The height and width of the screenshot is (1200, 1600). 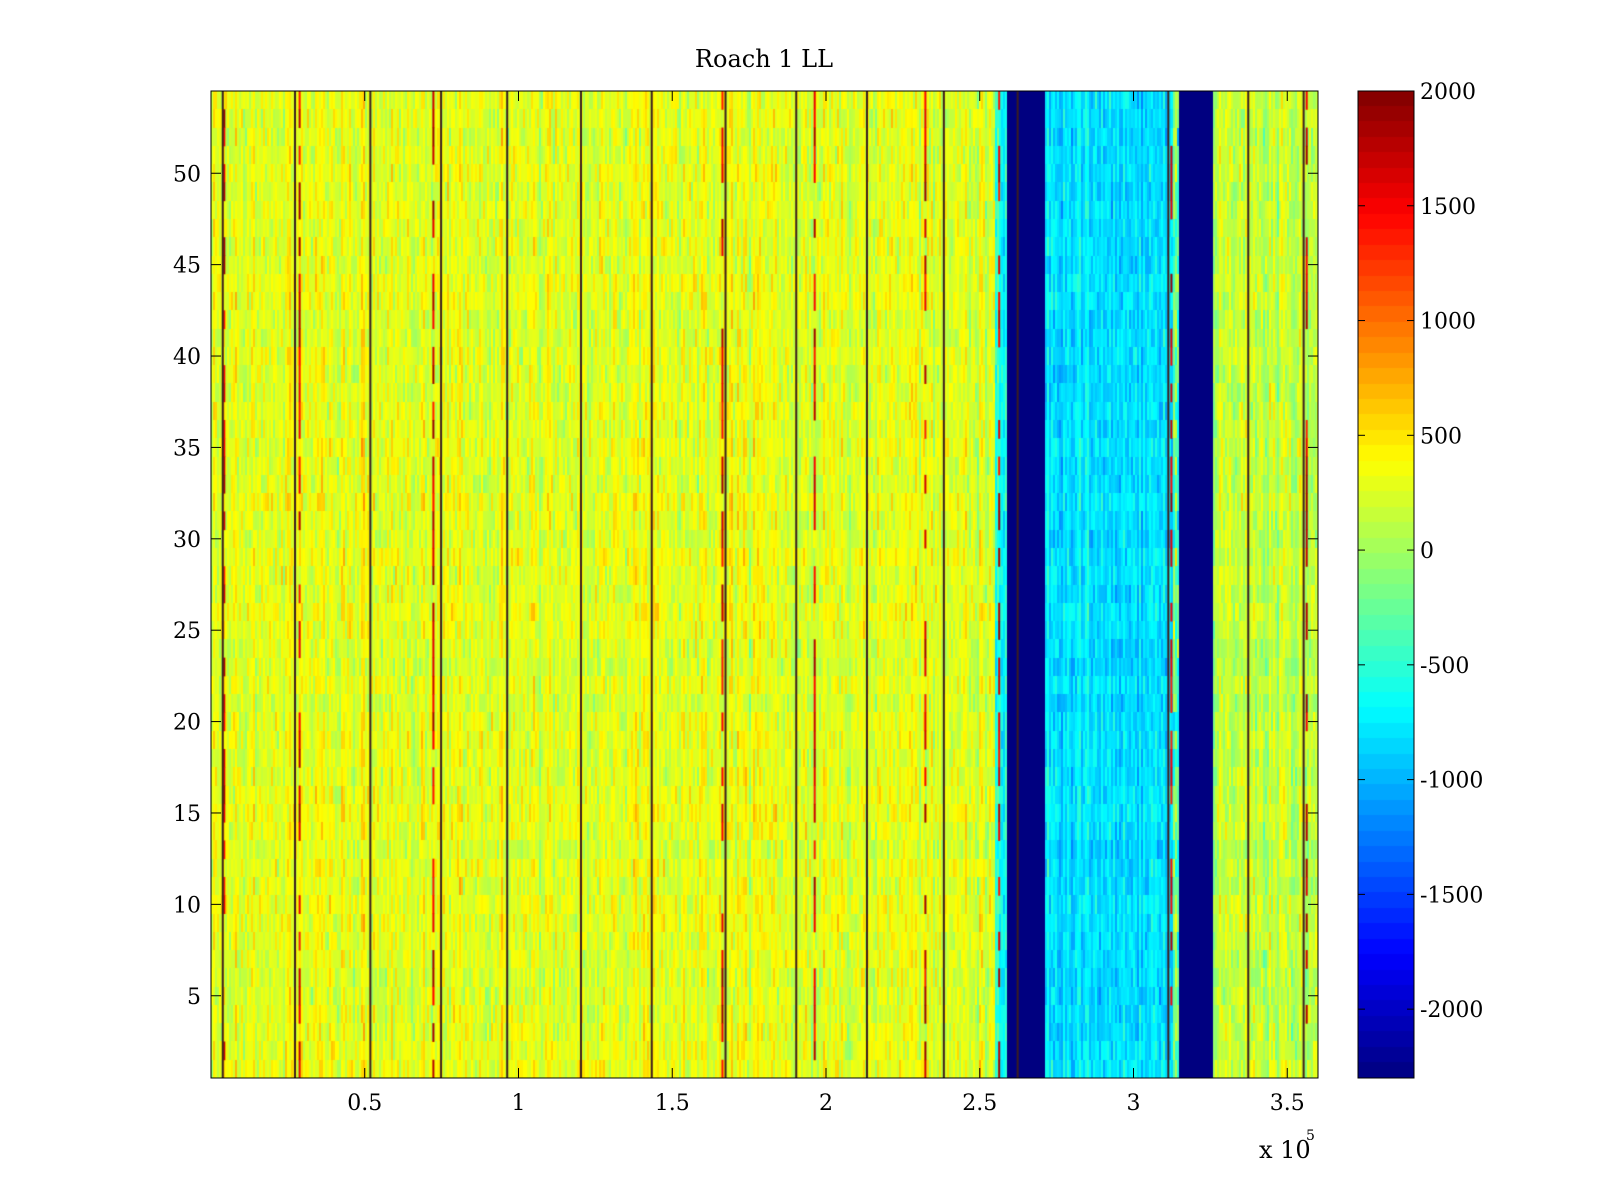 What do you see at coordinates (194, 997) in the screenshot?
I see `y-tick-label: 5` at bounding box center [194, 997].